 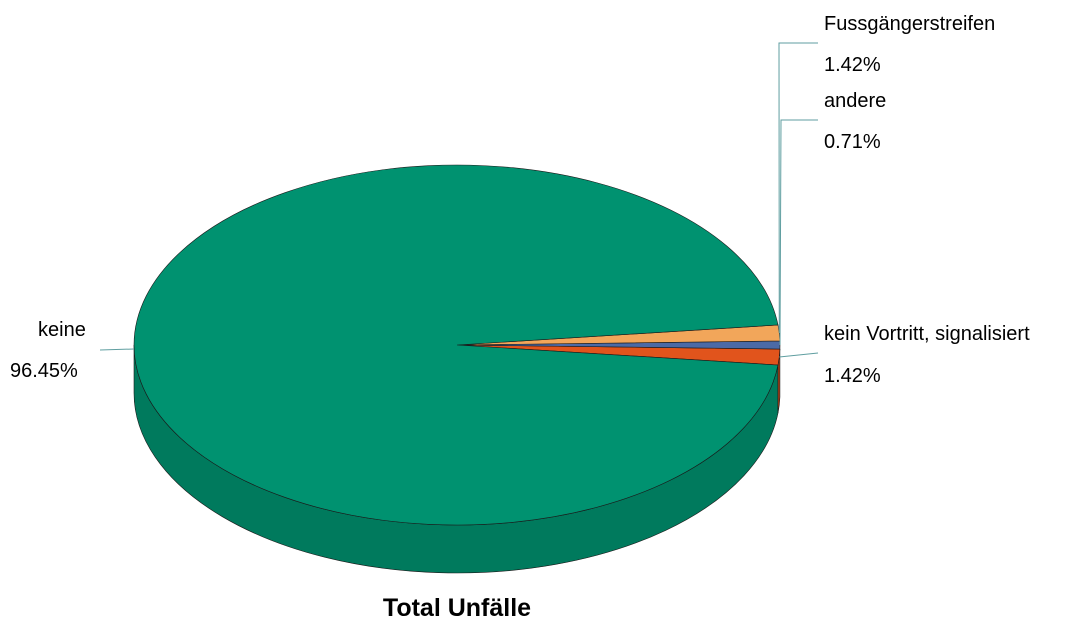 I want to click on leader-line-kein-vortritt, so click(x=798, y=355).